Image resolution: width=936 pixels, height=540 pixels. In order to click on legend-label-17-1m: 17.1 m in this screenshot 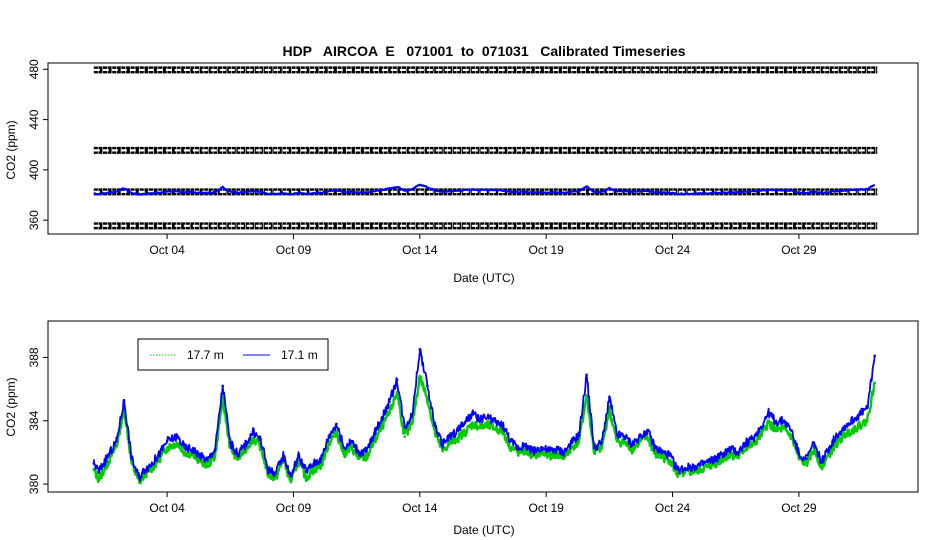, I will do `click(299, 355)`.